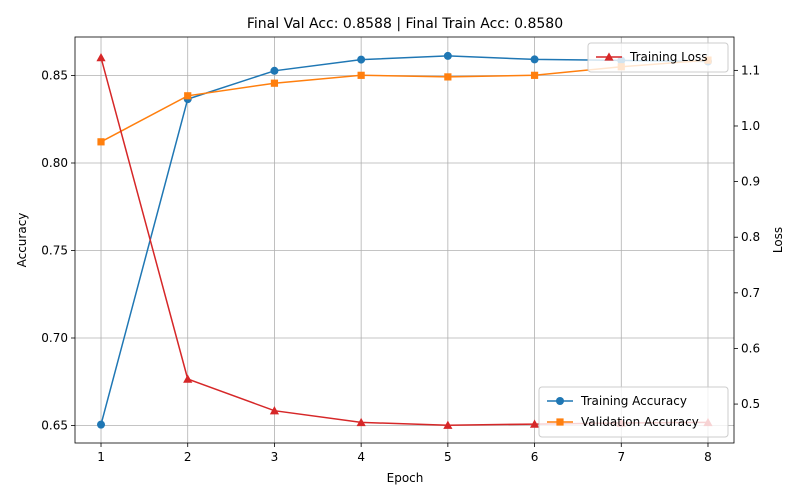 This screenshot has width=800, height=500. I want to click on y-left-axis-label: Accuracy, so click(22, 240).